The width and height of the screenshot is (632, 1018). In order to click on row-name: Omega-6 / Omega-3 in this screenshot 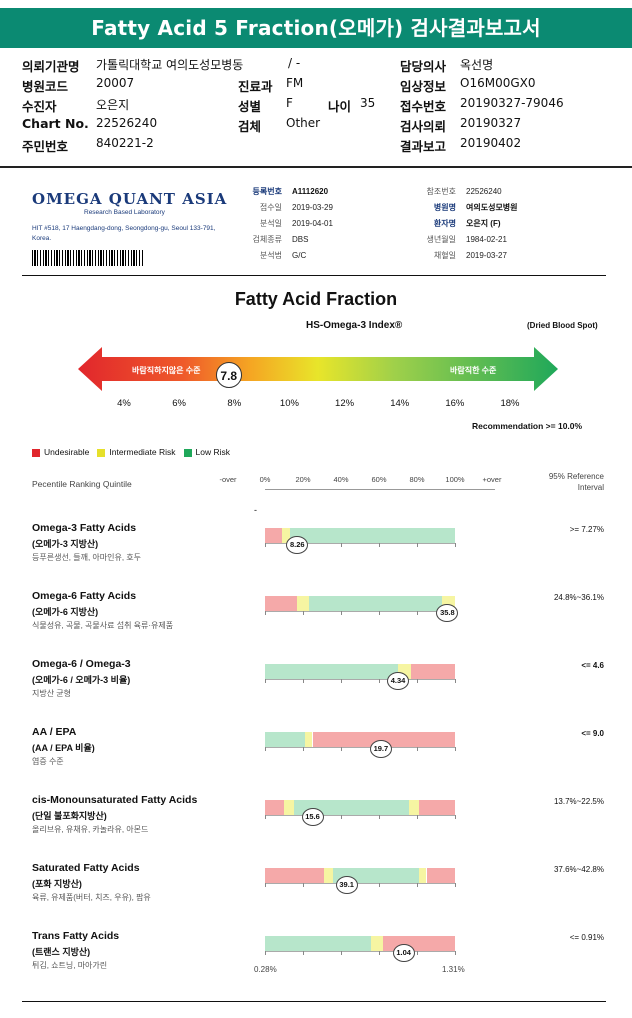, I will do `click(81, 664)`.